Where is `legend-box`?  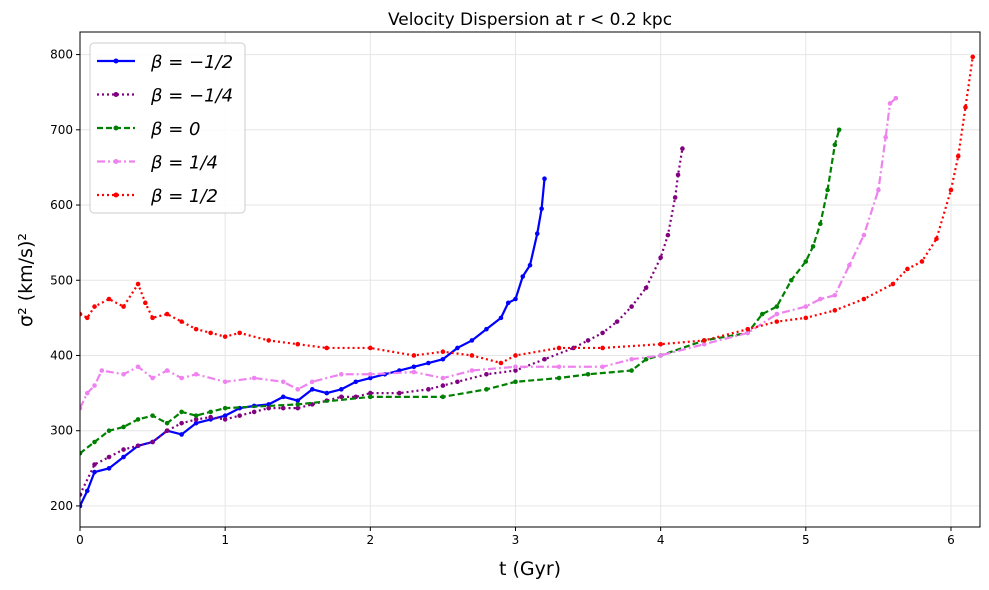 legend-box is located at coordinates (167, 128).